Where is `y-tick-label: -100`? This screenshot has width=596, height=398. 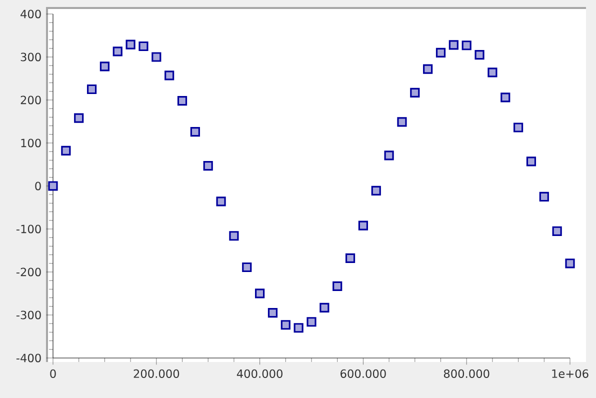 y-tick-label: -100 is located at coordinates (28, 229).